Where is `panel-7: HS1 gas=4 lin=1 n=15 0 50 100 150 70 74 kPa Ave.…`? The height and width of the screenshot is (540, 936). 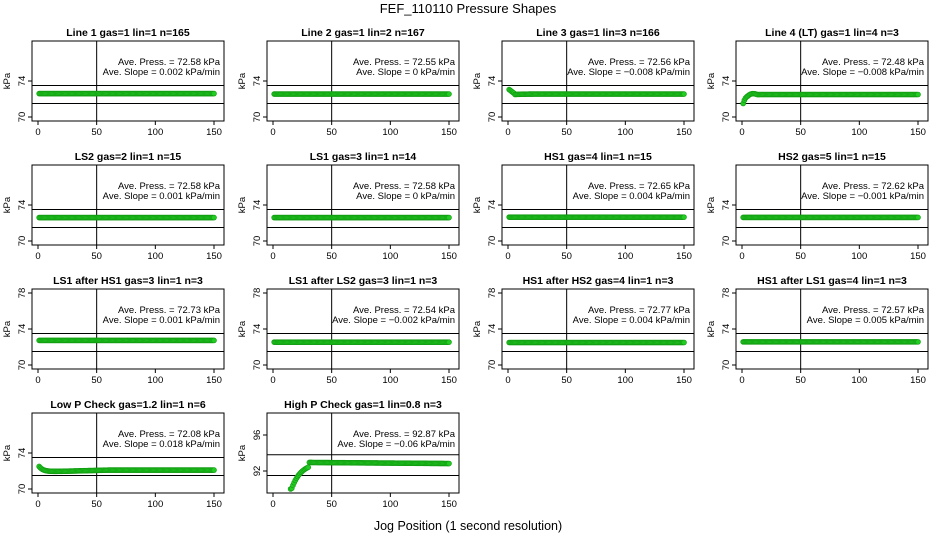
panel-7: HS1 gas=4 lin=1 n=15 0 50 100 150 70 74 kPa Ave.… is located at coordinates (583, 206).